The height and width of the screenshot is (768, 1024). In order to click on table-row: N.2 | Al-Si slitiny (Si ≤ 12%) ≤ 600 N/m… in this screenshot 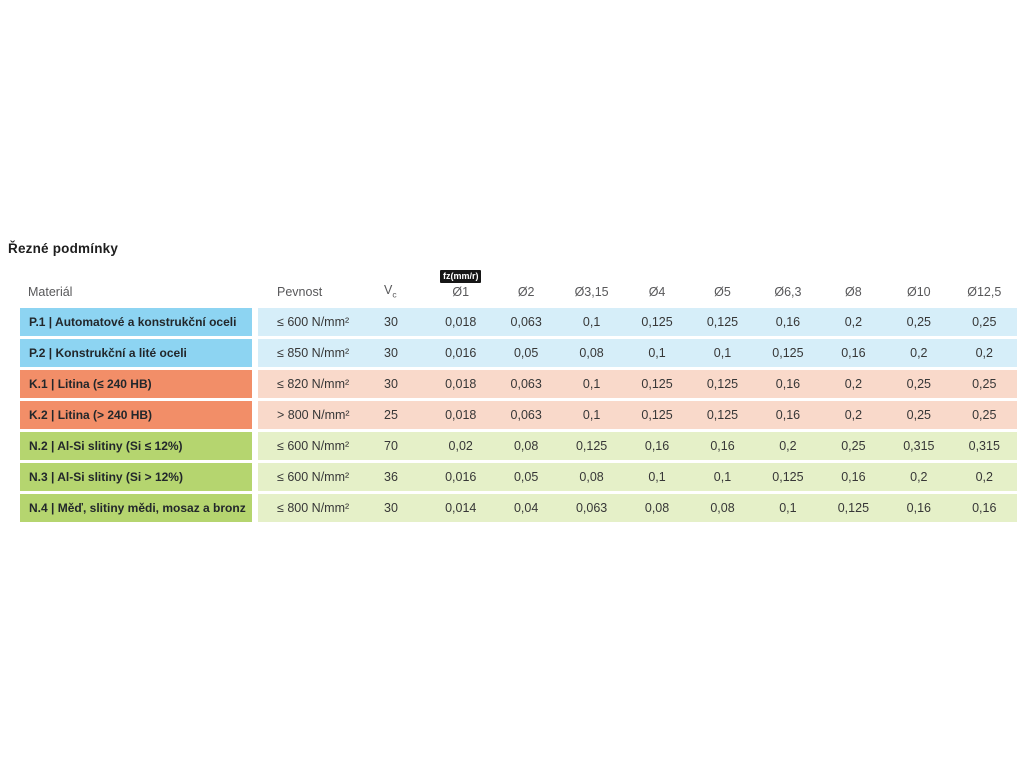, I will do `click(518, 446)`.